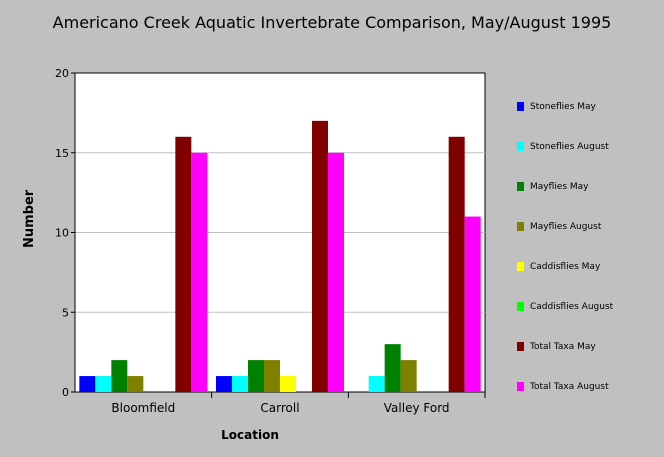  I want to click on legend-label: Caddisflies May, so click(565, 267).